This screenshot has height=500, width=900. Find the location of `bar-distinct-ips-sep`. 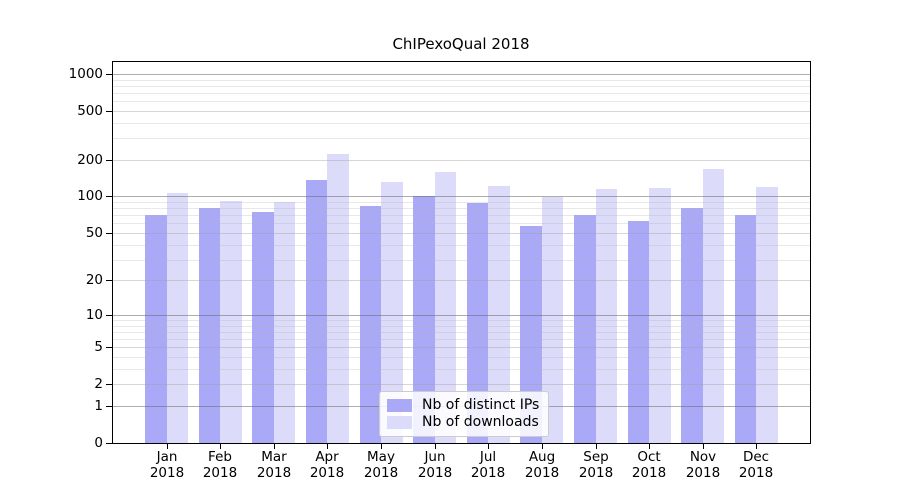

bar-distinct-ips-sep is located at coordinates (585, 329).